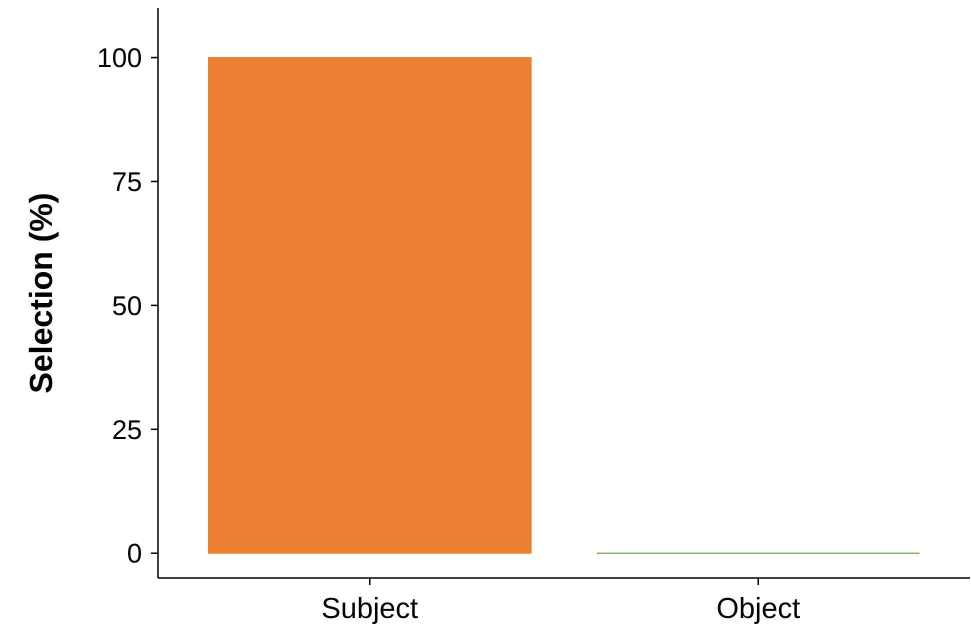  Describe the element at coordinates (127, 305) in the screenshot. I see `y-tick-label: 50` at that location.